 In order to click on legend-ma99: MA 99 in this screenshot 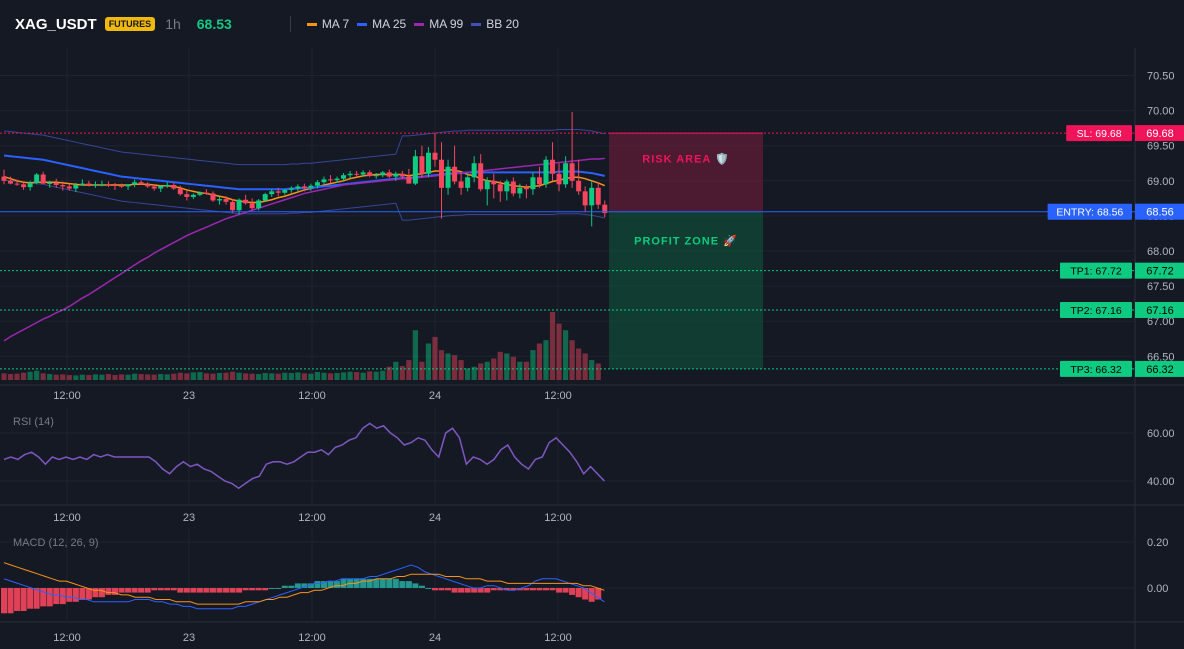, I will do `click(438, 24)`.